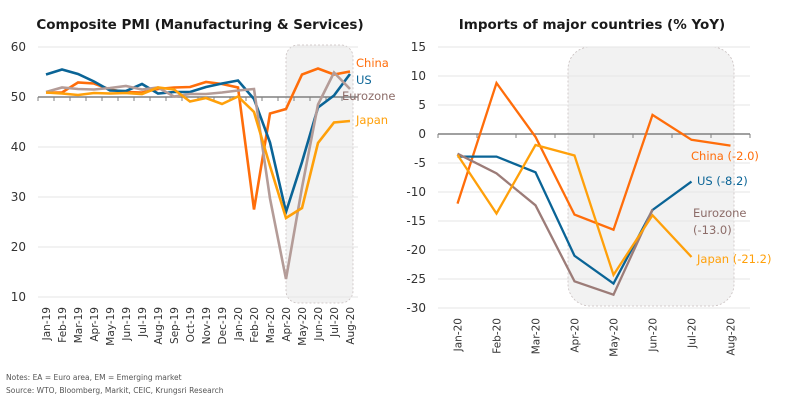 Image resolution: width=800 pixels, height=402 pixels. Describe the element at coordinates (63, 325) in the screenshot. I see `left-x-tick-label: Feb-19` at that location.